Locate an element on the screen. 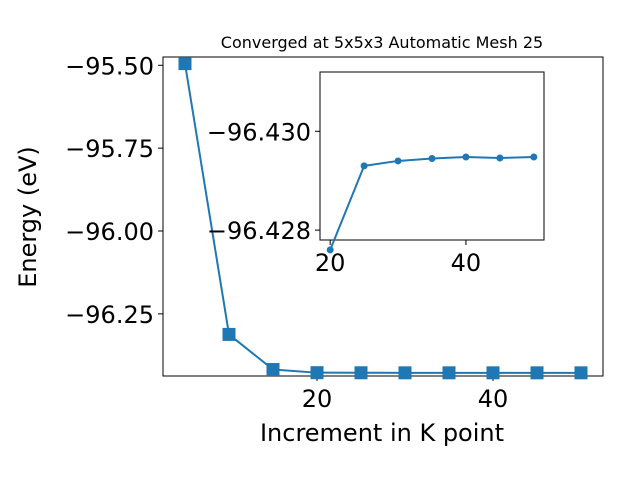 The image size is (640, 480). inset-plot-frame is located at coordinates (432, 156).